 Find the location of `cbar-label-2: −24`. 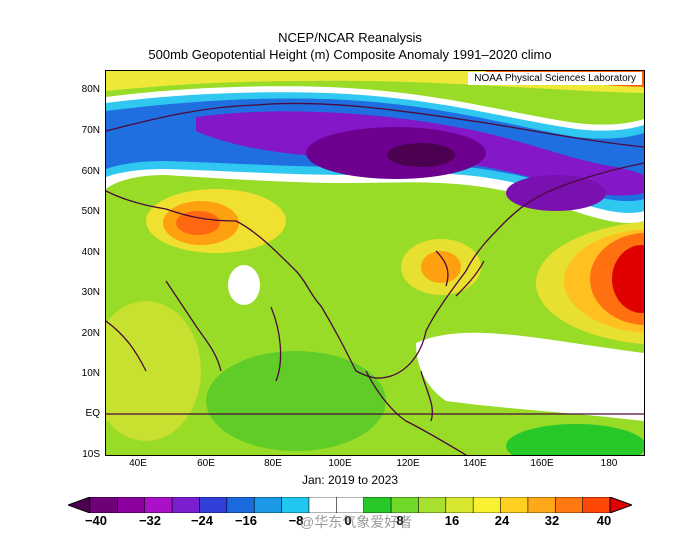

cbar-label-2: −24 is located at coordinates (202, 520).